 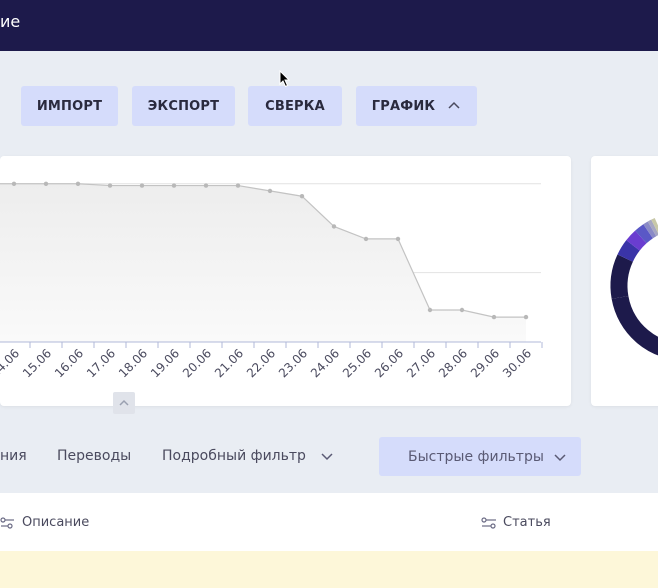 I want to click on reconcile-button-label: СВЕРКА, so click(x=295, y=106).